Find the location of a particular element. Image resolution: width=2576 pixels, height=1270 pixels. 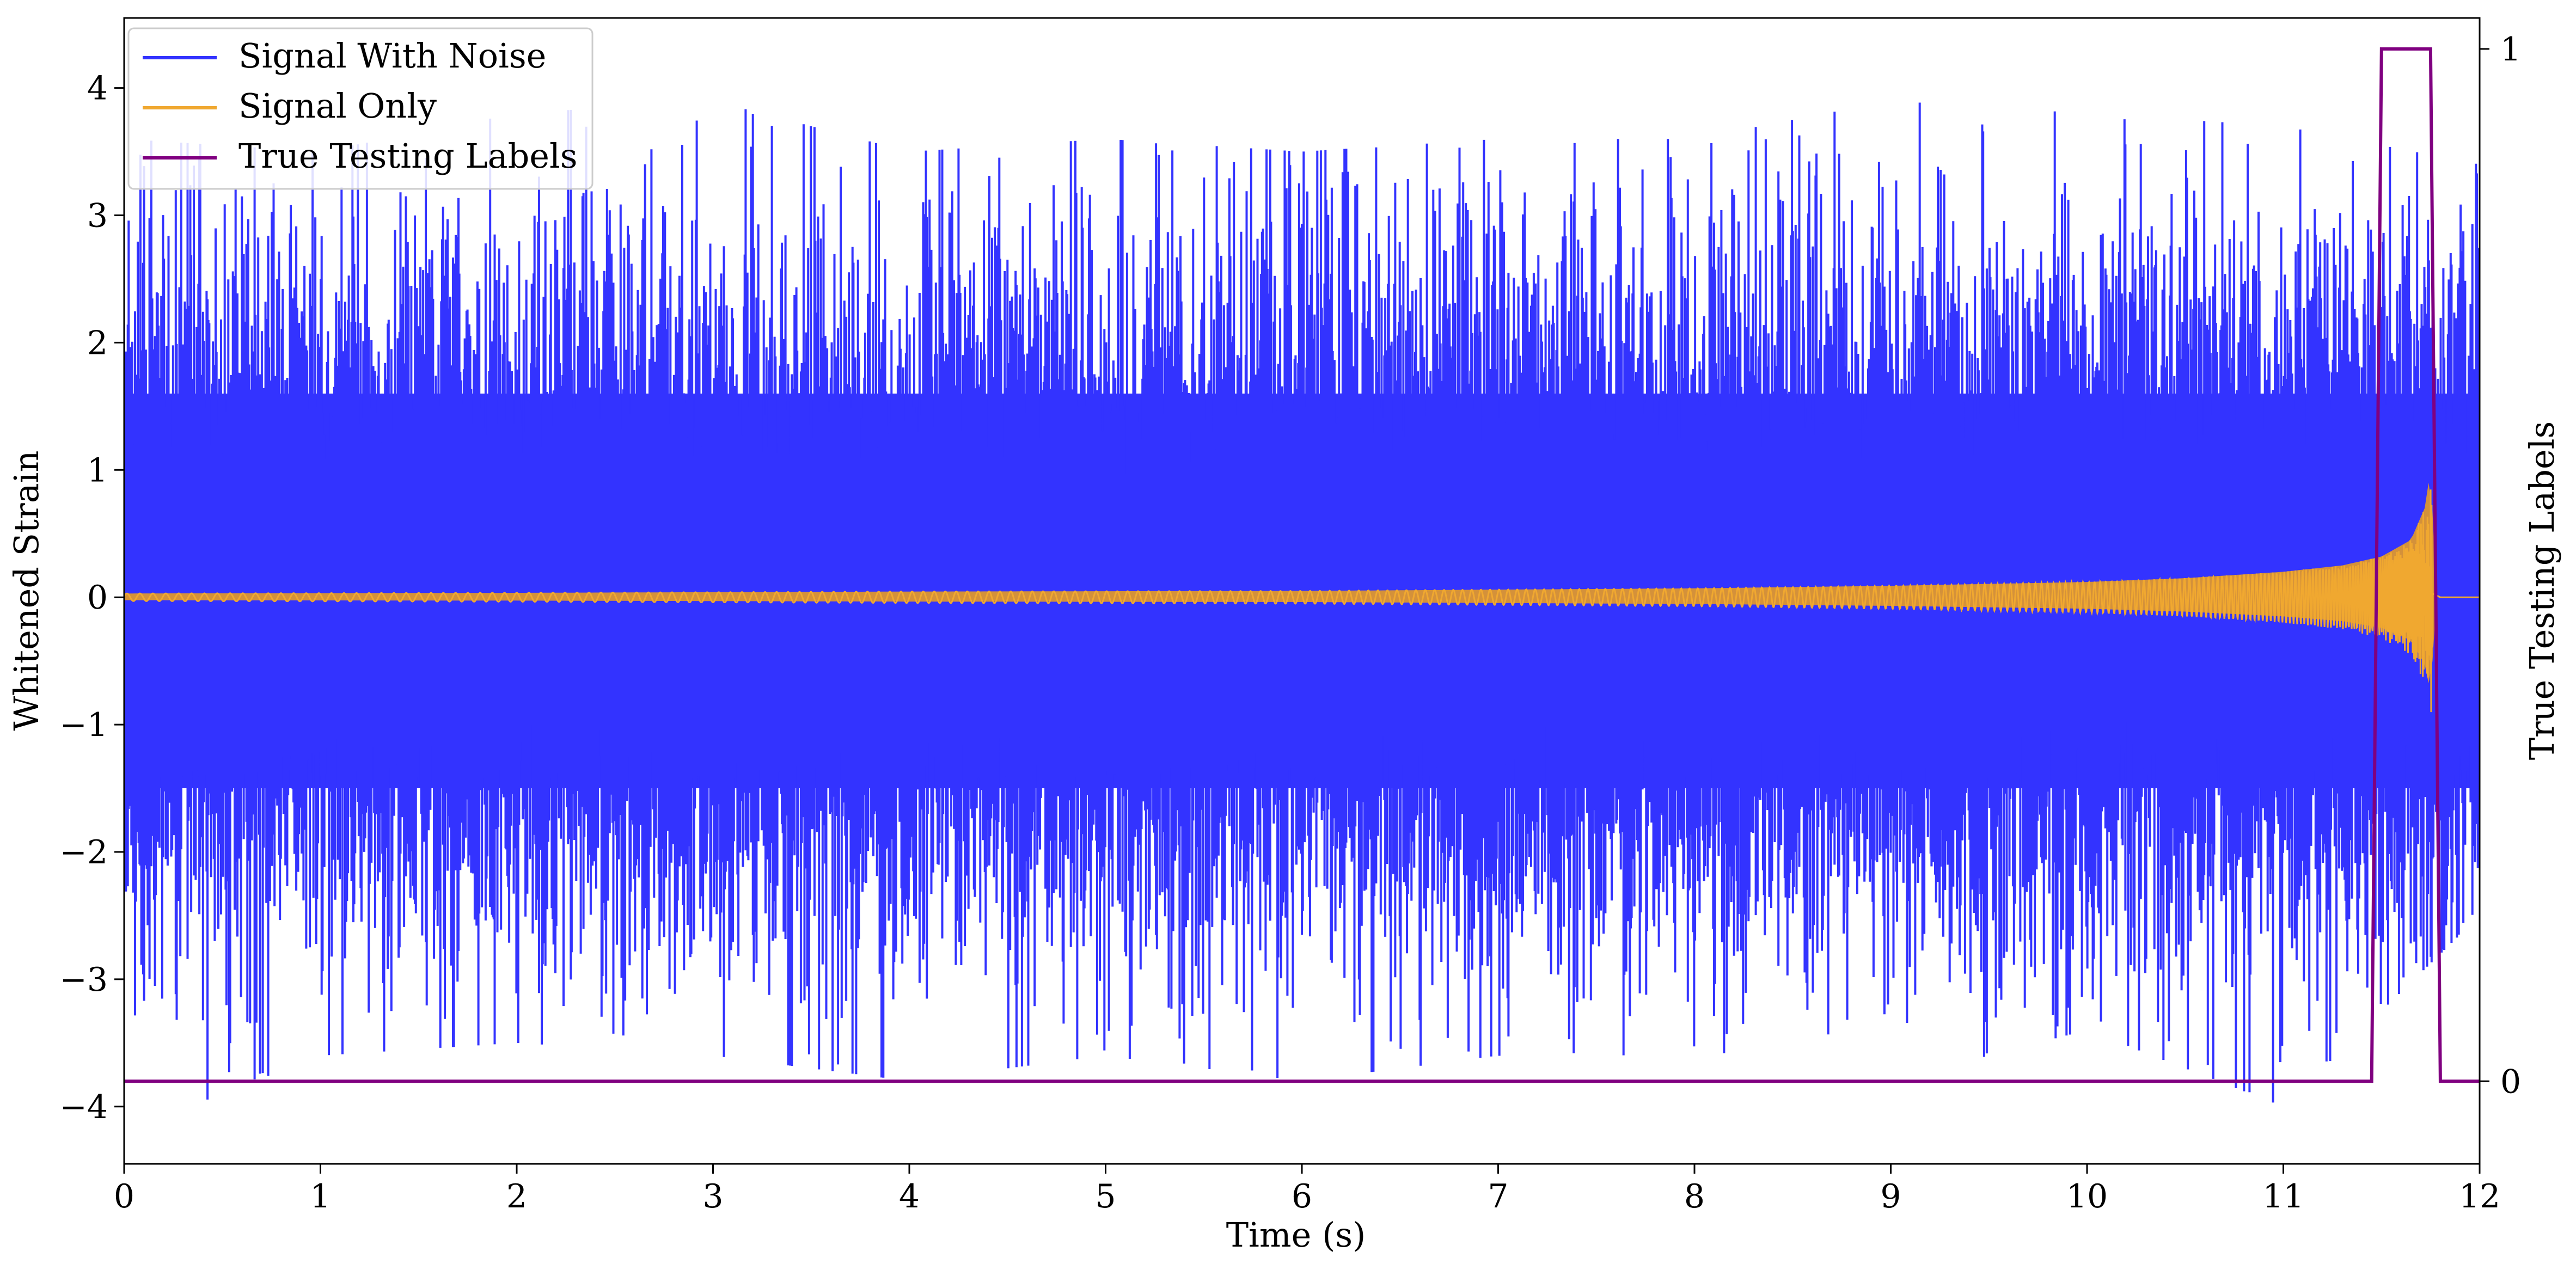

x-tick-label: 2 is located at coordinates (516, 1196).